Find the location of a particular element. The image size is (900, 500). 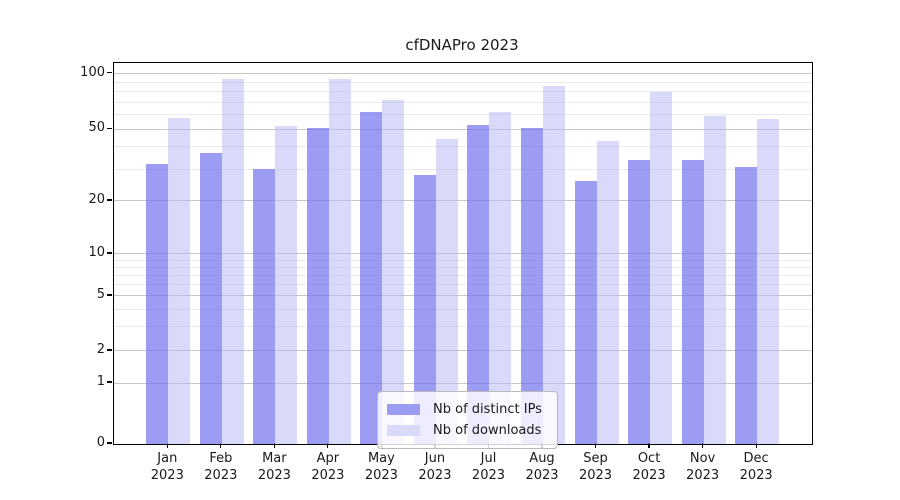

y-tick-label: 5 is located at coordinates (100, 294).